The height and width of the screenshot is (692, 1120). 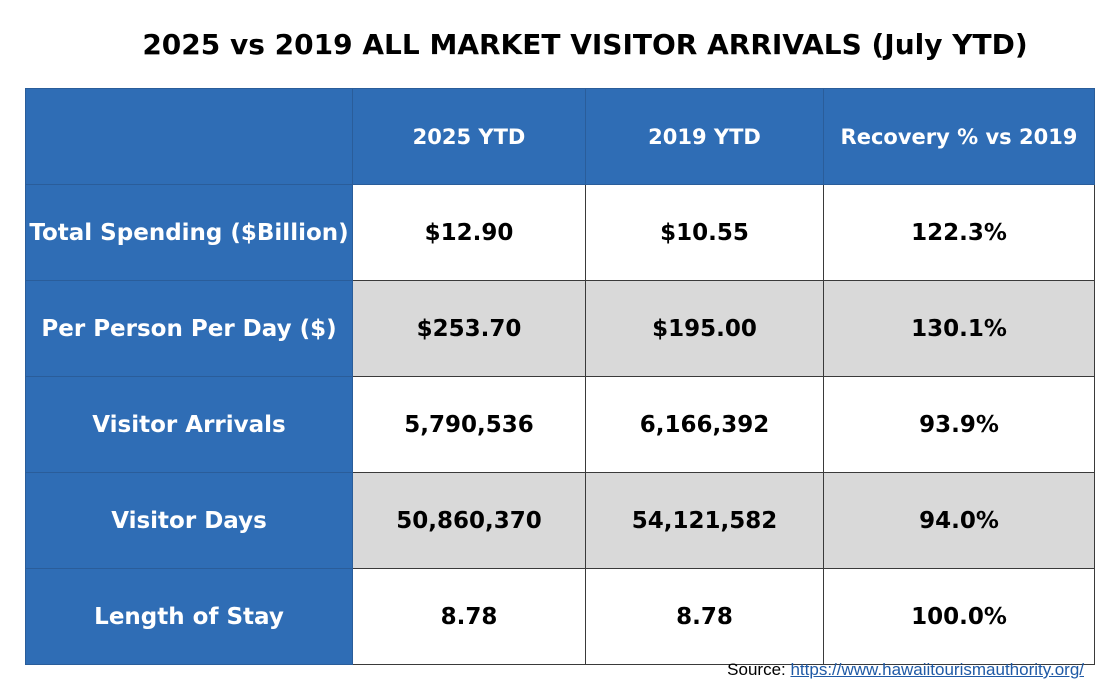 I want to click on row-label: Total Spending ($Billion), so click(x=189, y=232).